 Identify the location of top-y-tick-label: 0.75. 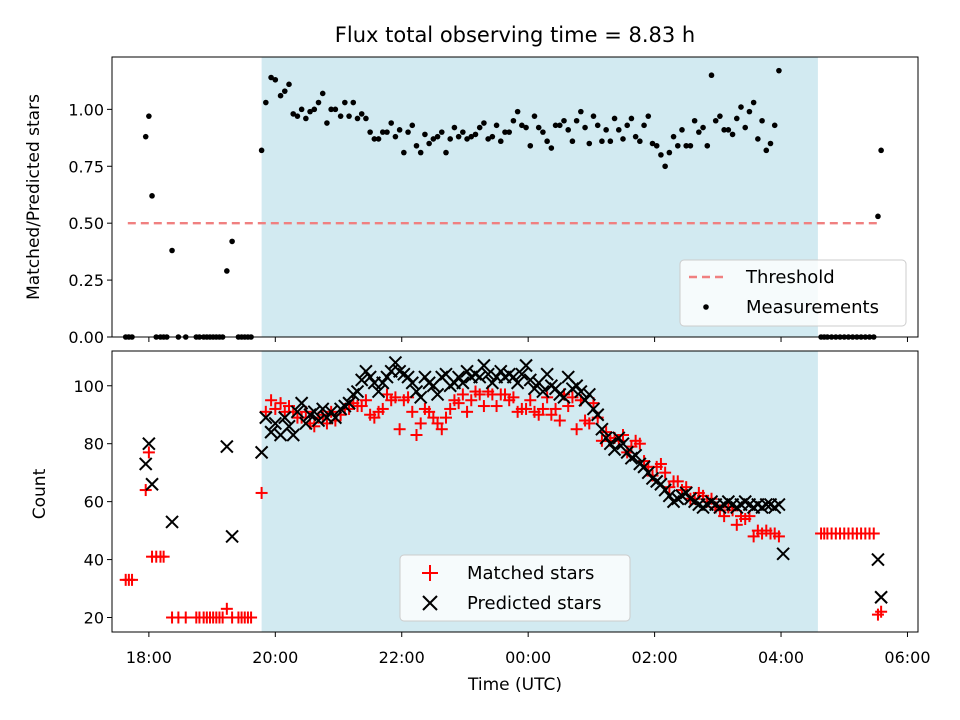
(86, 166).